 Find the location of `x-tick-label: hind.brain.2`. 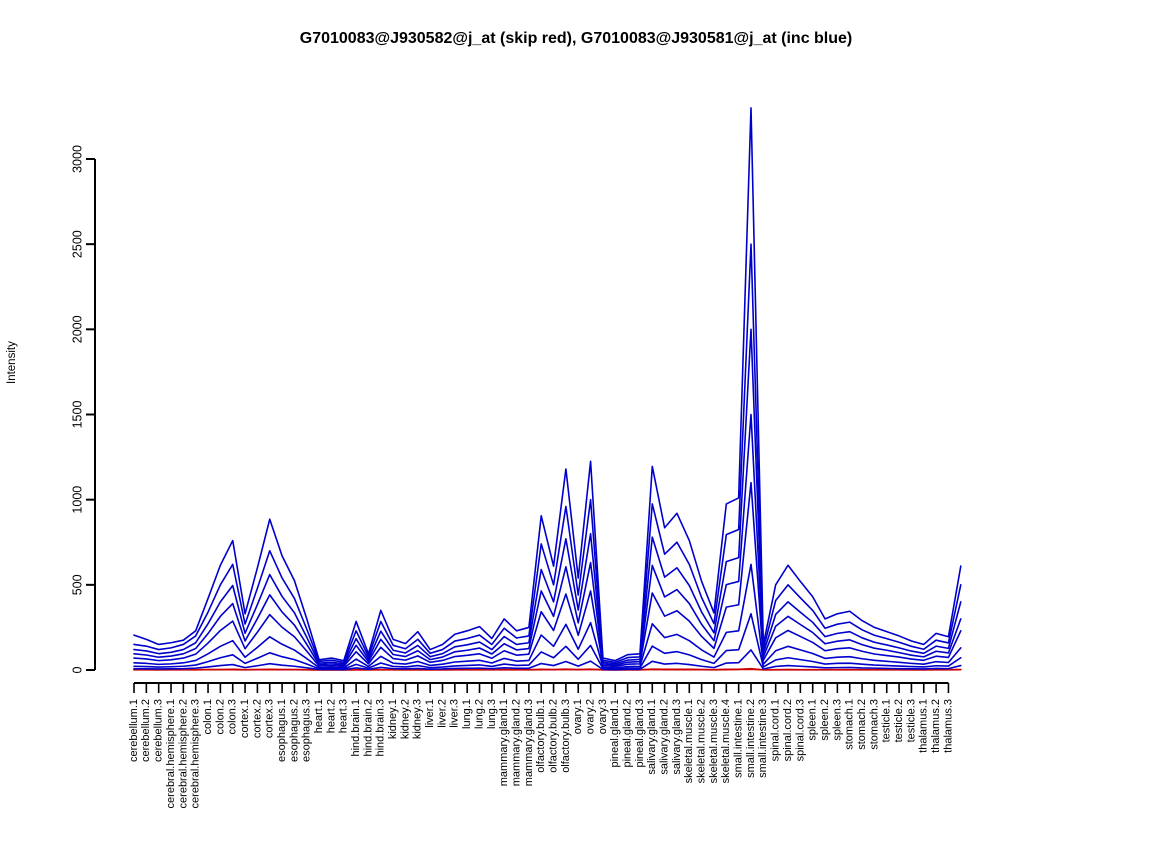

x-tick-label: hind.brain.2 is located at coordinates (368, 728).